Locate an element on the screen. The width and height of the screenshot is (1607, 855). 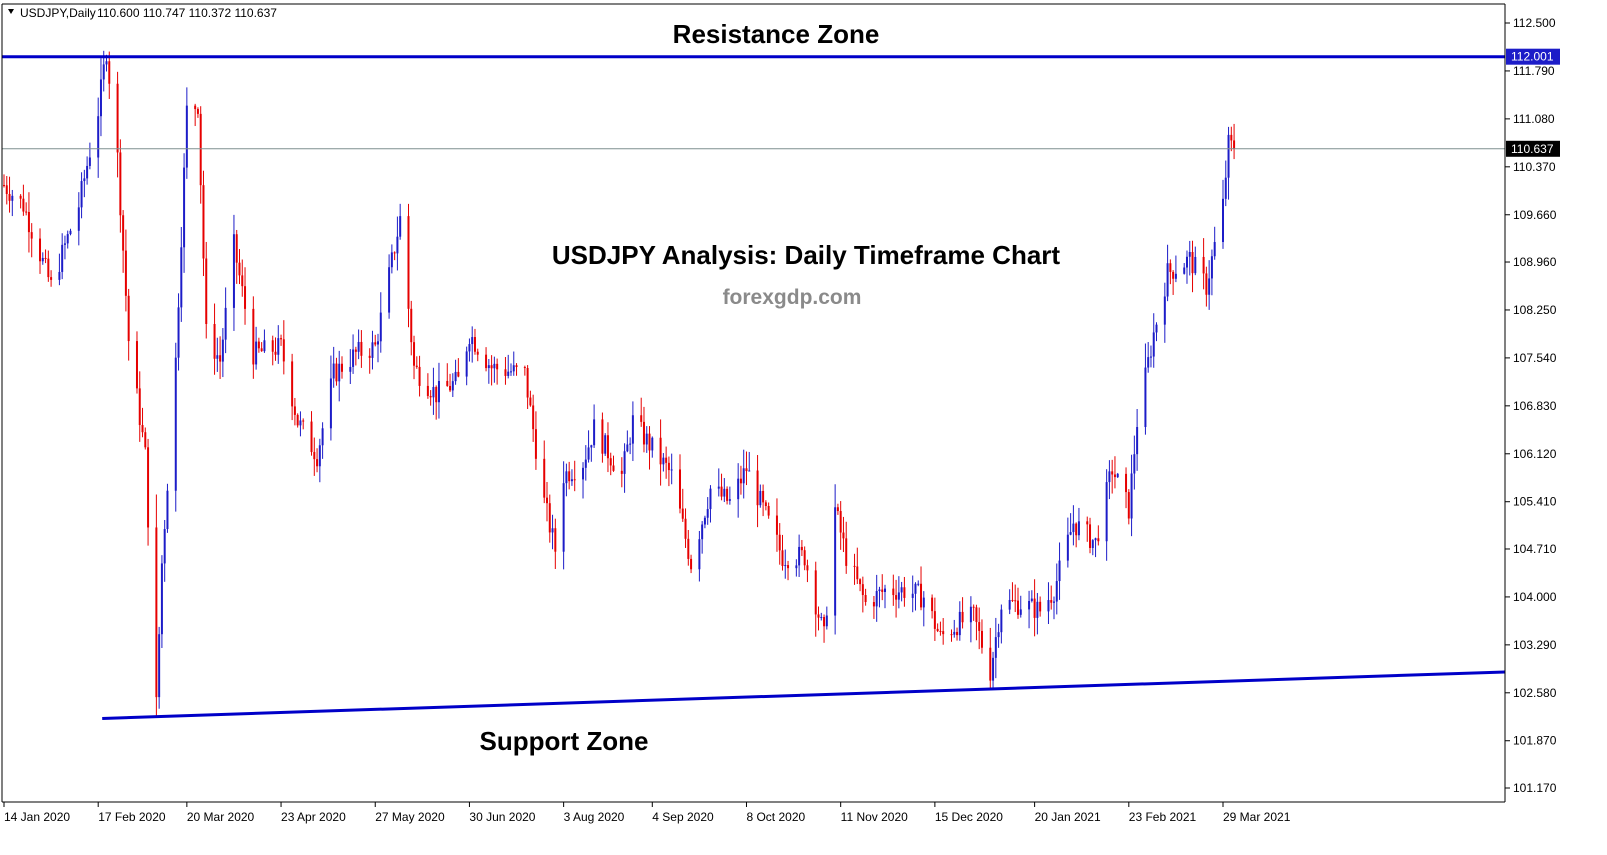
resistance-value-label: 112.001 is located at coordinates (1532, 57).